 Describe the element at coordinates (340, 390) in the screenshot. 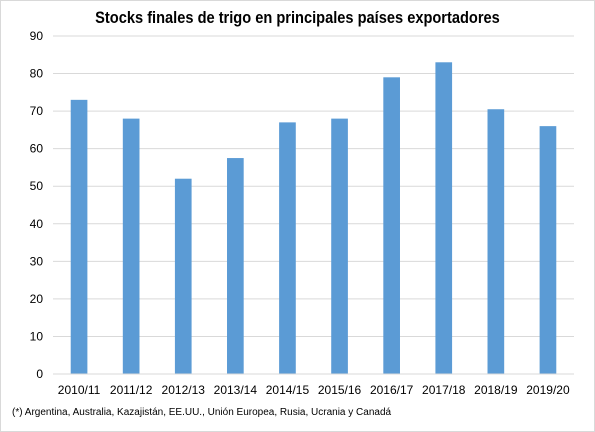

I see `x-tick-label: 2015/16` at that location.